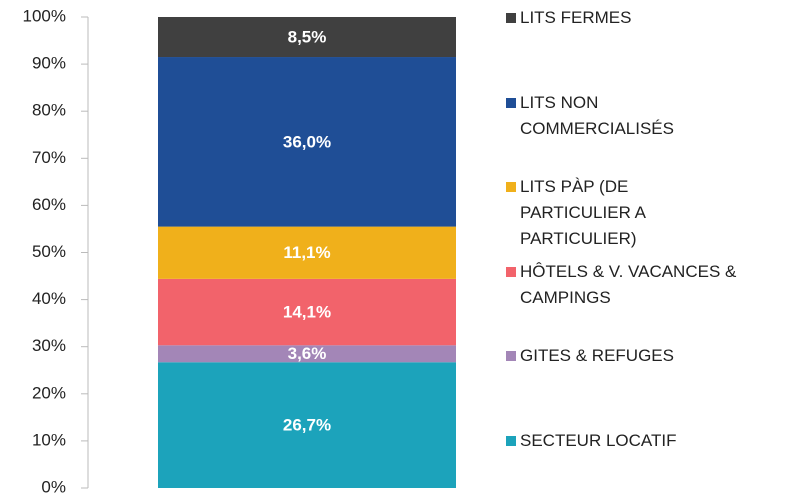  I want to click on y-tick-label: 20%, so click(49, 392).